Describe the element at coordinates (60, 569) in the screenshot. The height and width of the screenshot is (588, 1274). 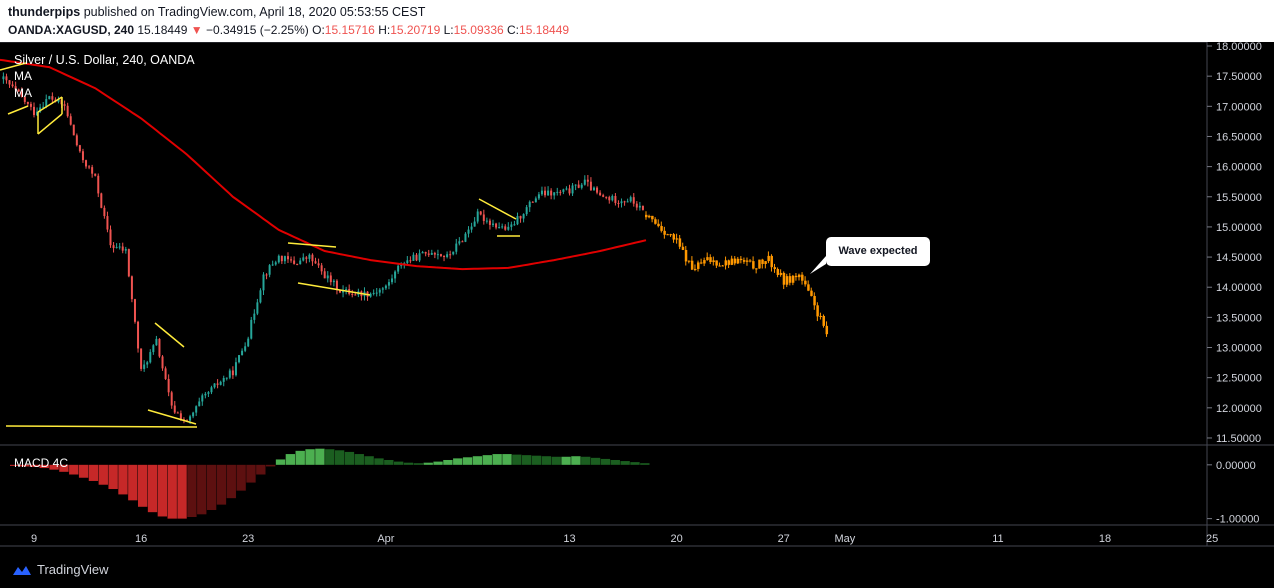
I see `tradingview-branding: TradingView` at that location.